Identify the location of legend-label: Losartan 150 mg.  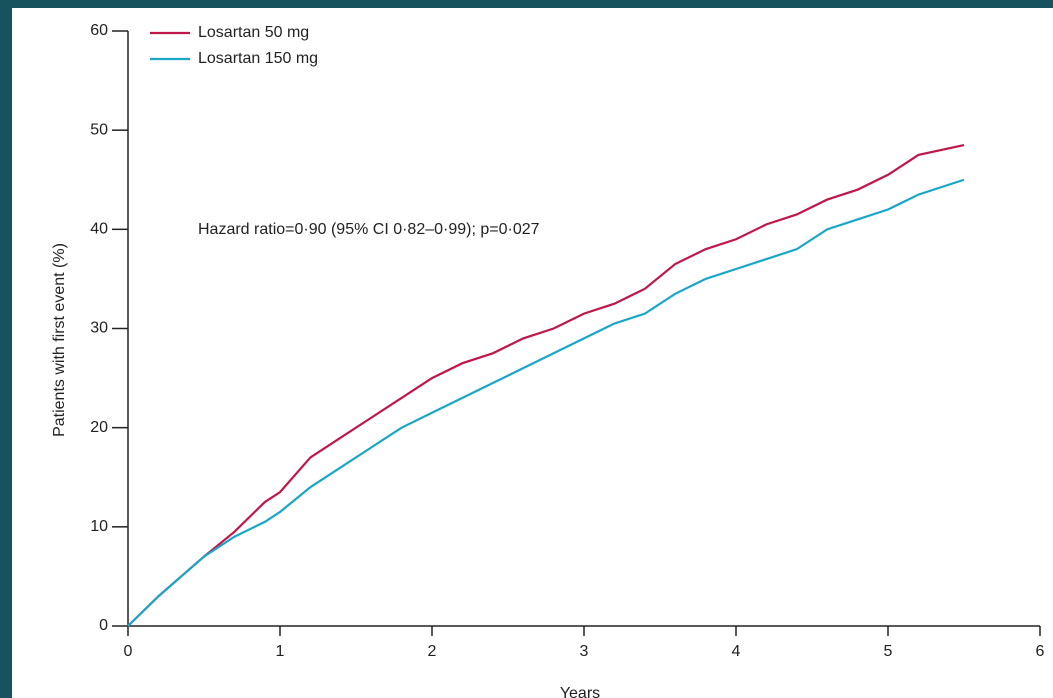
(258, 58).